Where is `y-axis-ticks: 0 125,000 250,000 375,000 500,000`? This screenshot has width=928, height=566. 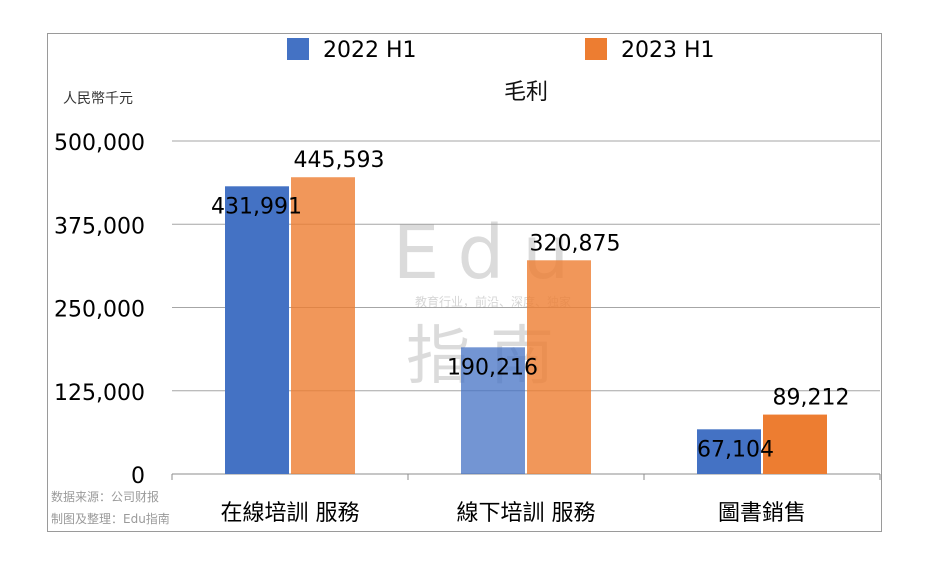
y-axis-ticks: 0 125,000 250,000 375,000 500,000 is located at coordinates (99, 310).